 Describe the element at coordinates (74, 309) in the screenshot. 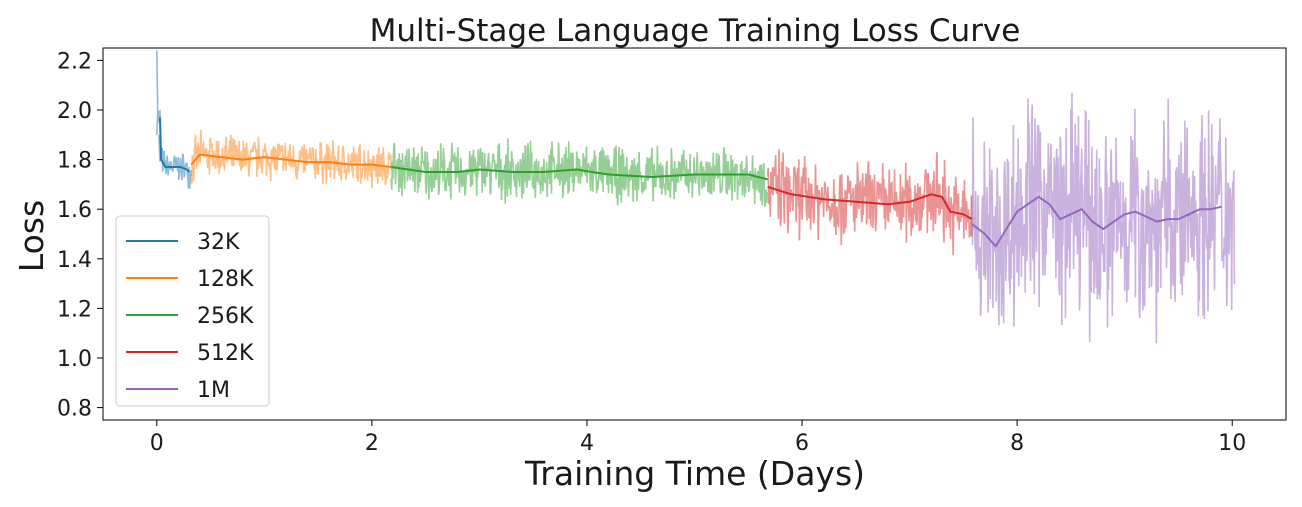

I see `y-tick-label: 1.2` at that location.